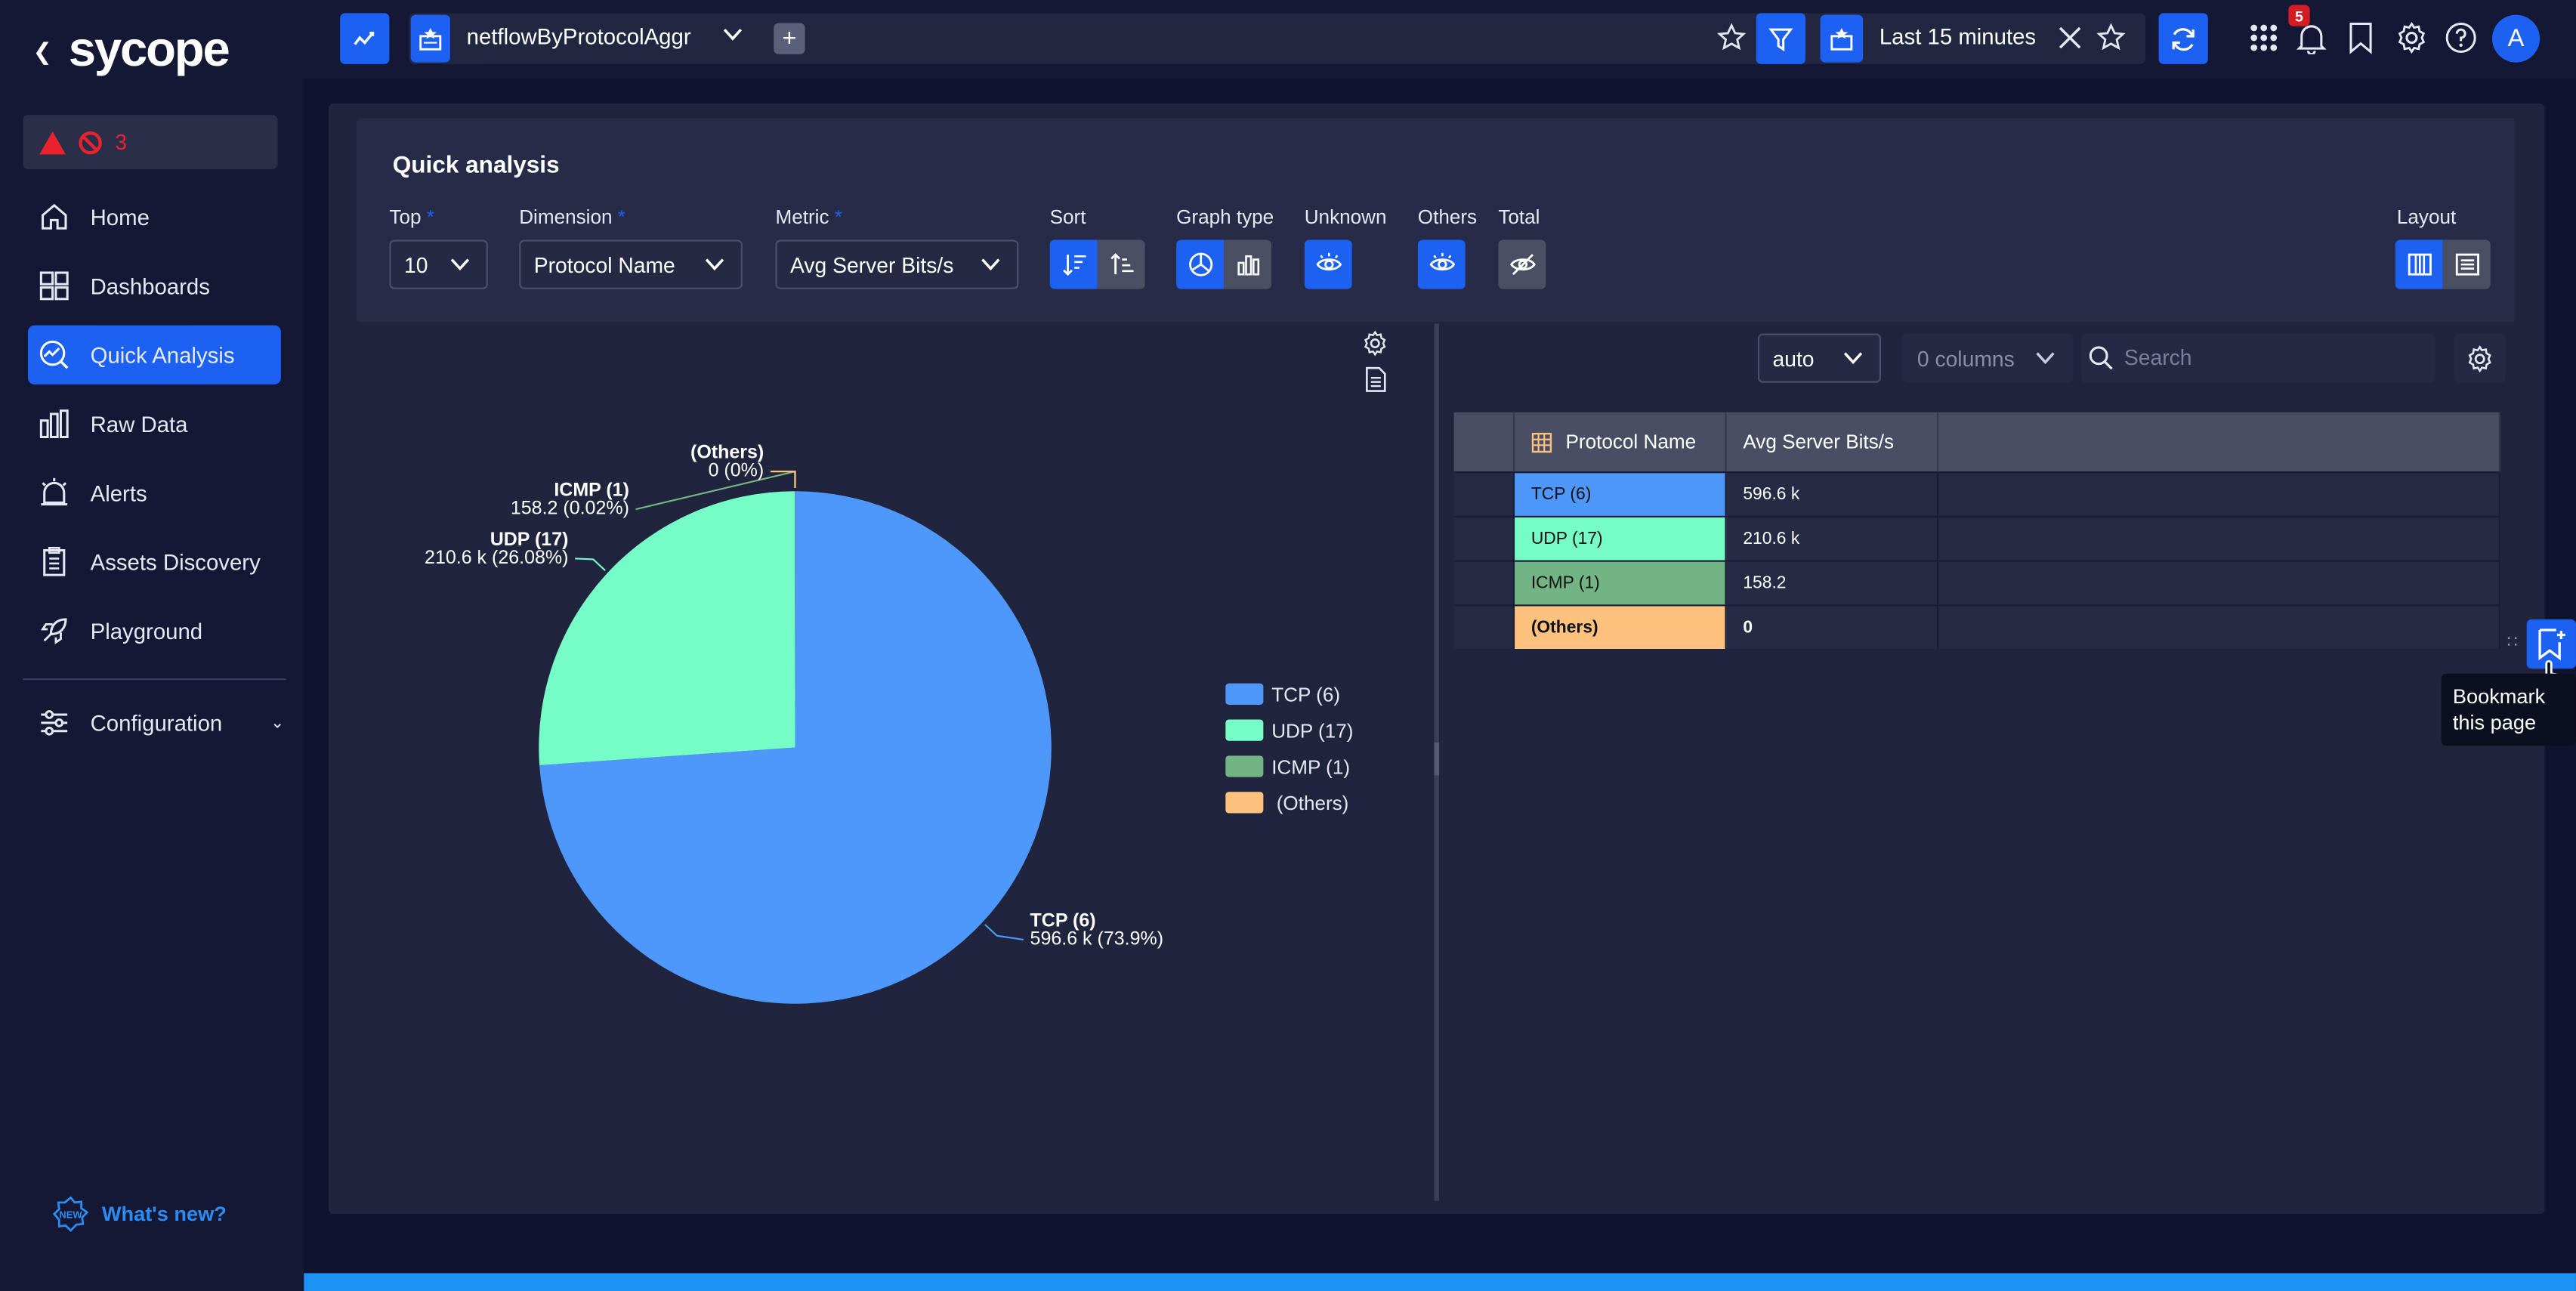 This screenshot has width=2576, height=1291. What do you see at coordinates (2419, 264) in the screenshot?
I see `layout-columns-button` at bounding box center [2419, 264].